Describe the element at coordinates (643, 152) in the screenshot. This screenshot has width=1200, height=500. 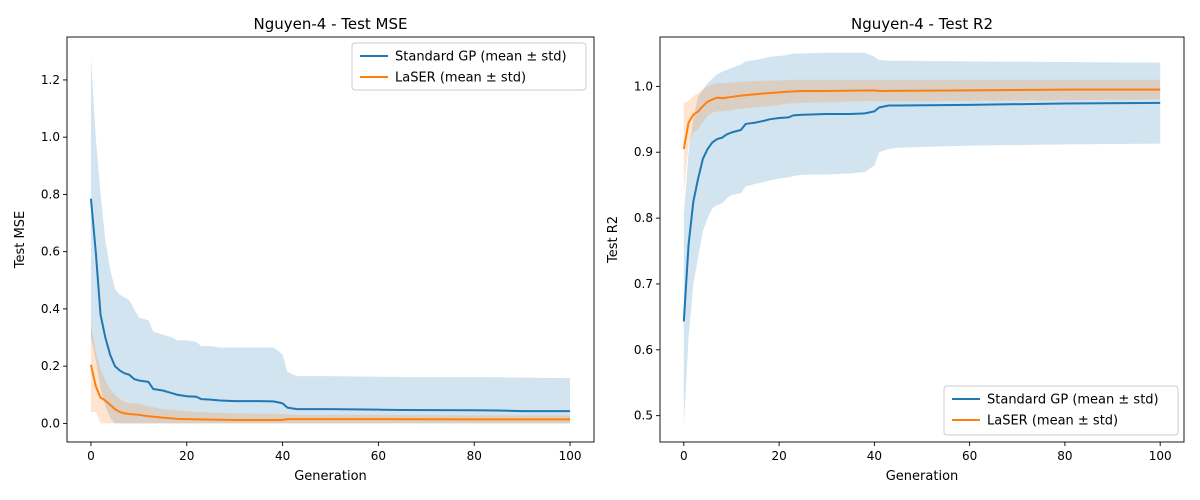
I see `y-tick-label: 0.9` at that location.